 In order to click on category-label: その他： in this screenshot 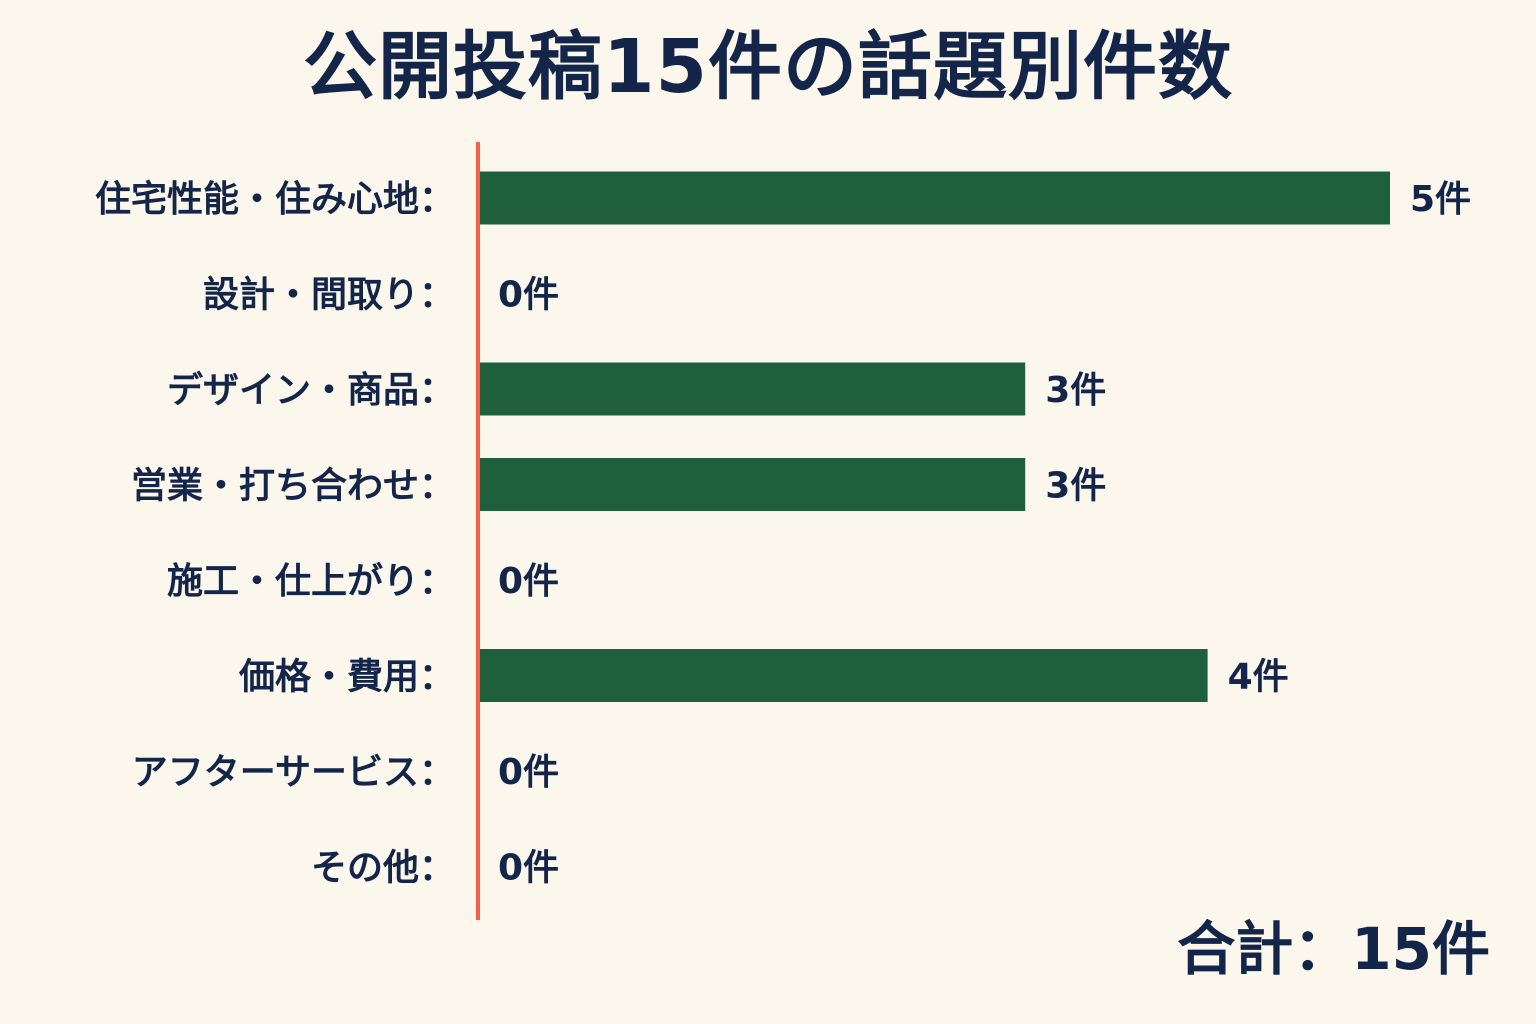, I will do `click(383, 868)`.